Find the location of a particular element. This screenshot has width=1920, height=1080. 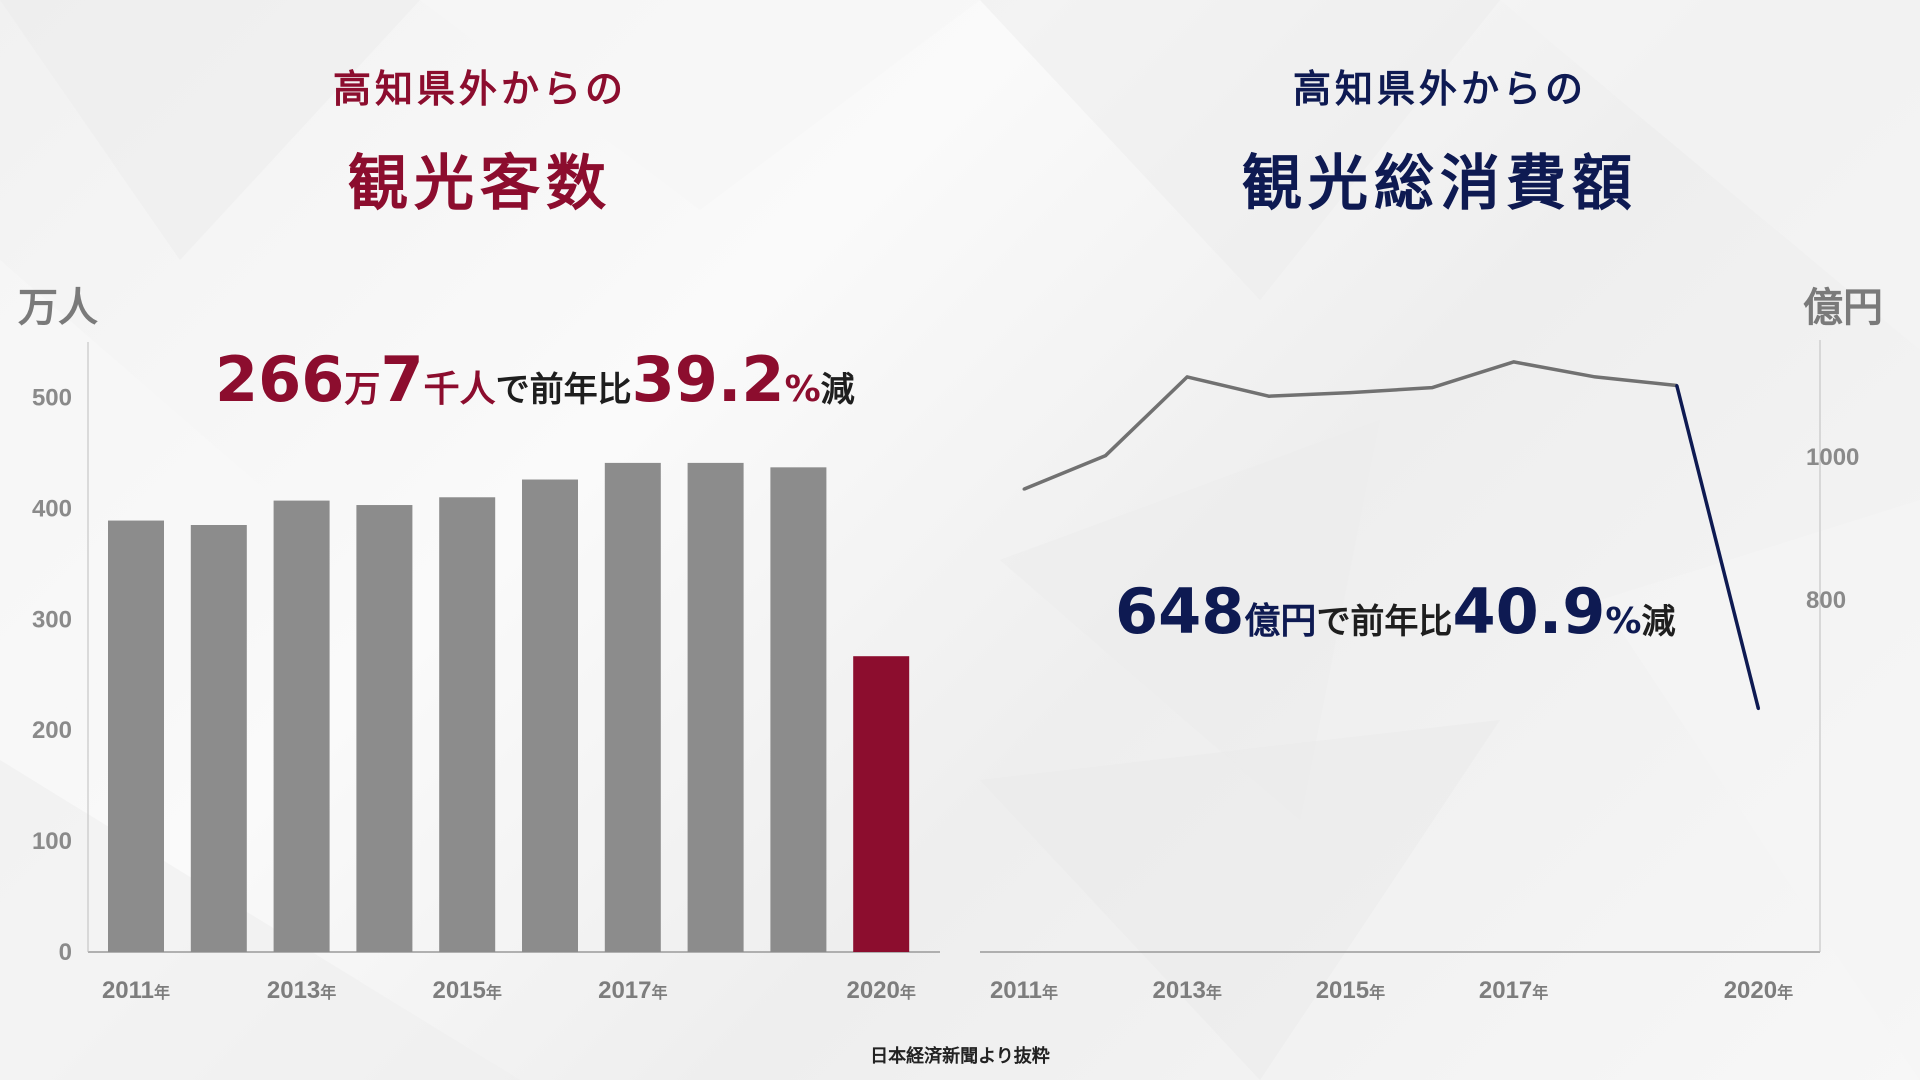

left-callout-value: 266 is located at coordinates (280, 379).